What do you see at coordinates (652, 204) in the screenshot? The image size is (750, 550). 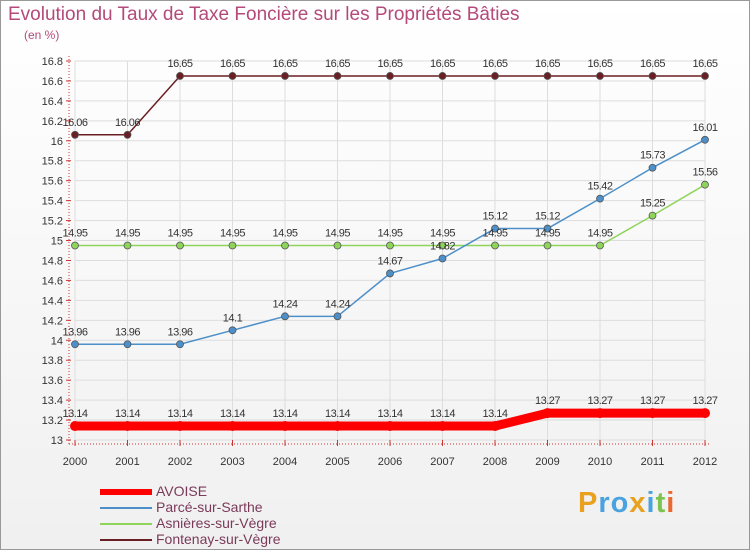 I see `data-label: 15.25` at bounding box center [652, 204].